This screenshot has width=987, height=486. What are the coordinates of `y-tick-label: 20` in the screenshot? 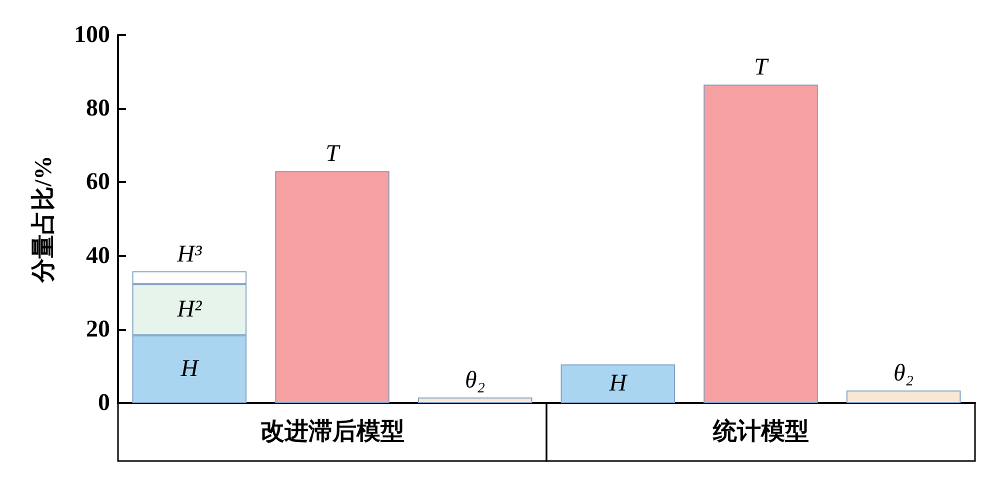 It's located at (98, 329).